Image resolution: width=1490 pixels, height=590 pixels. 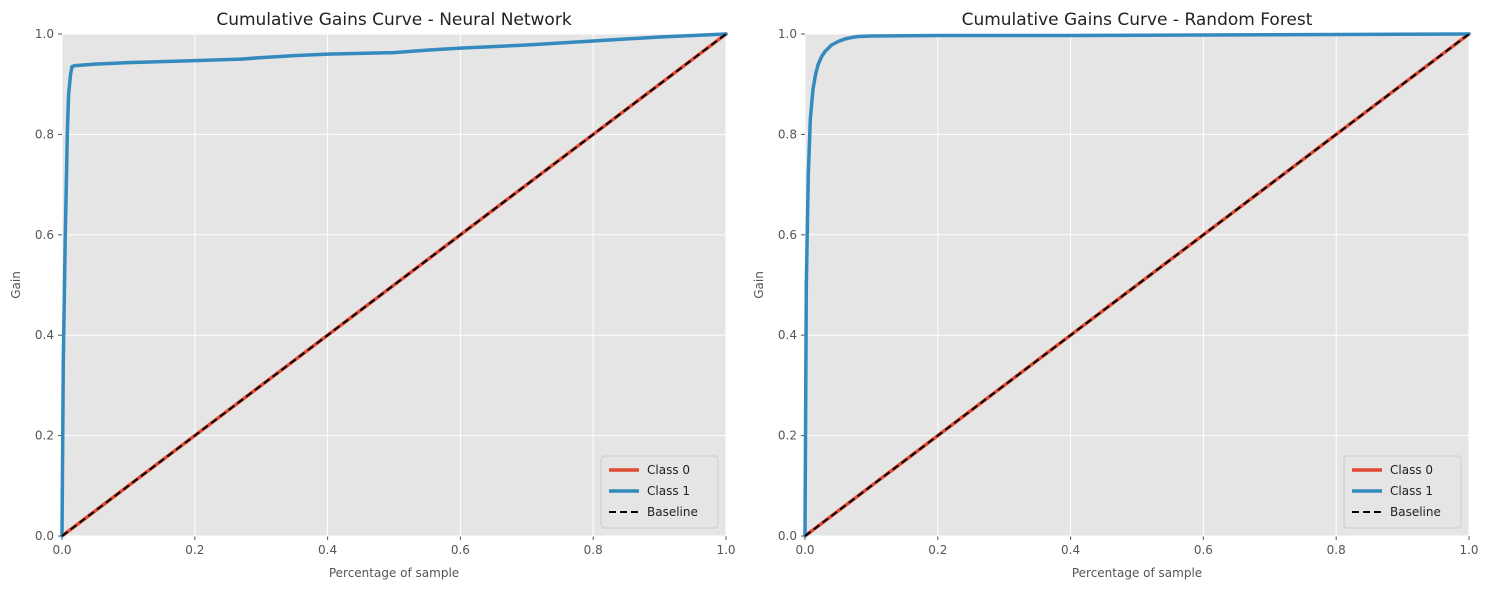 I want to click on chart-title: Cumulative Gains Curve - Neural Network, so click(x=393, y=20).